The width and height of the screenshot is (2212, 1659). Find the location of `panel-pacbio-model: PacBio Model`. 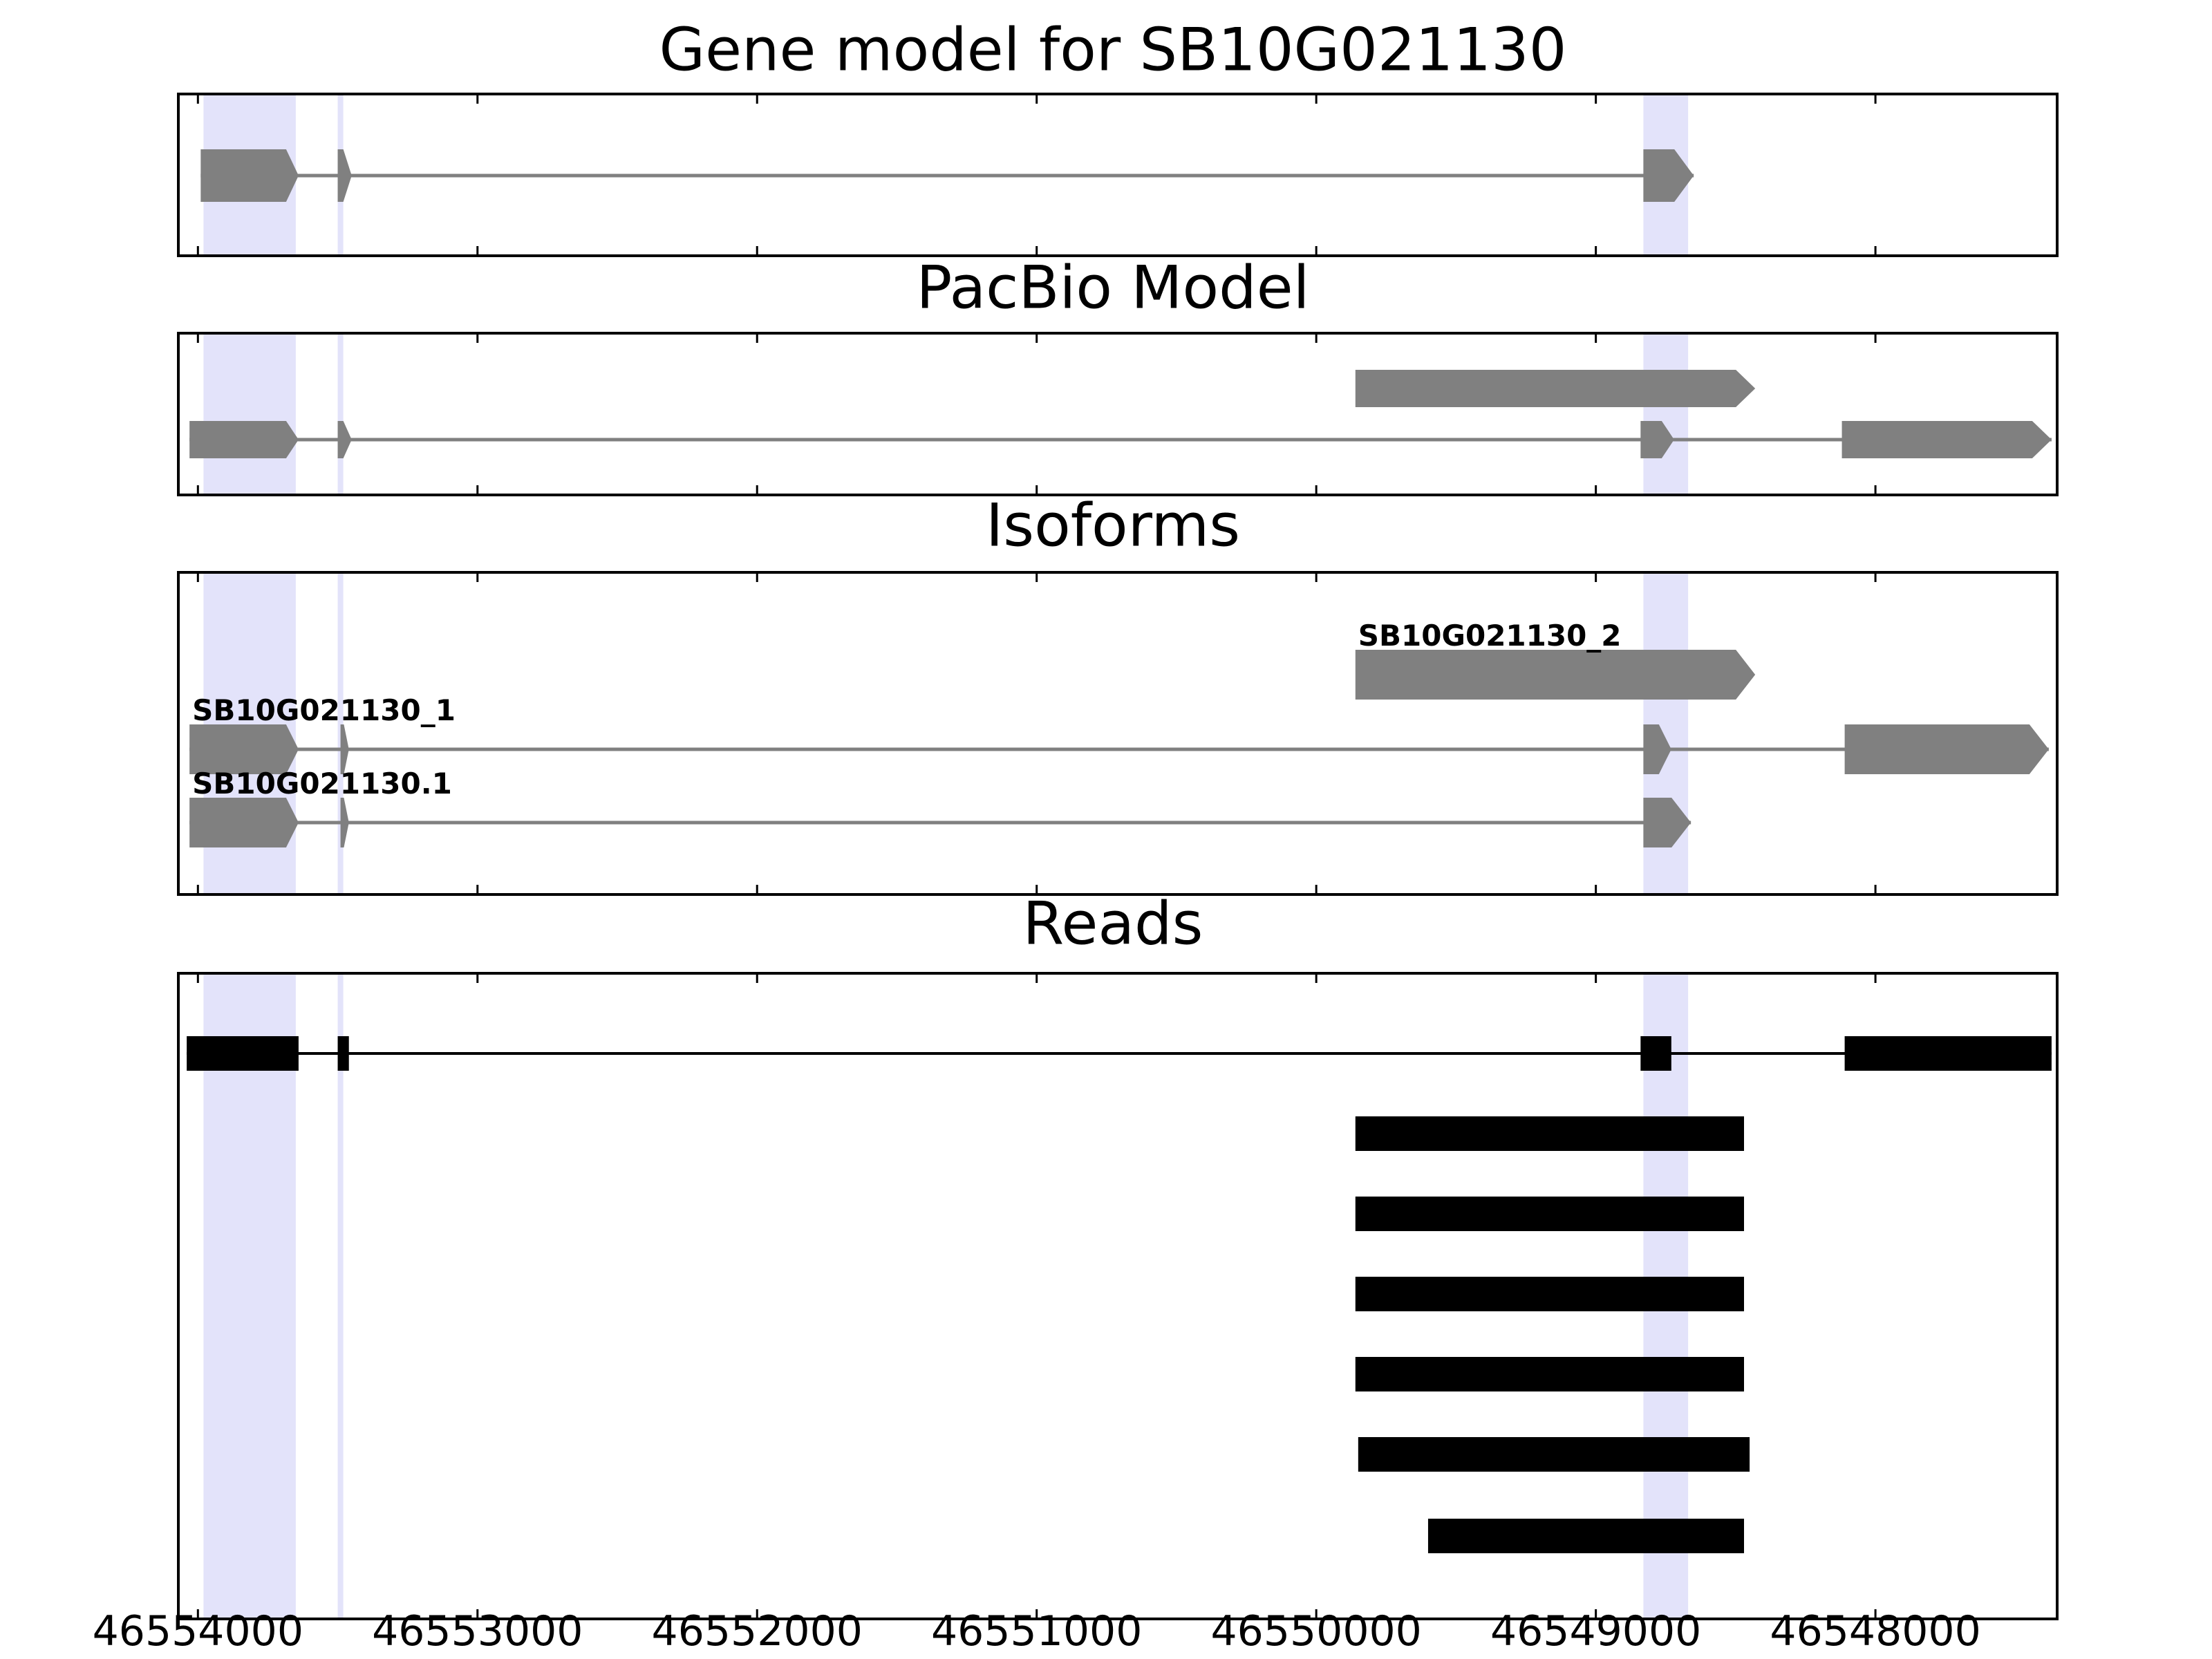

panel-pacbio-model: PacBio Model is located at coordinates (1118, 374).